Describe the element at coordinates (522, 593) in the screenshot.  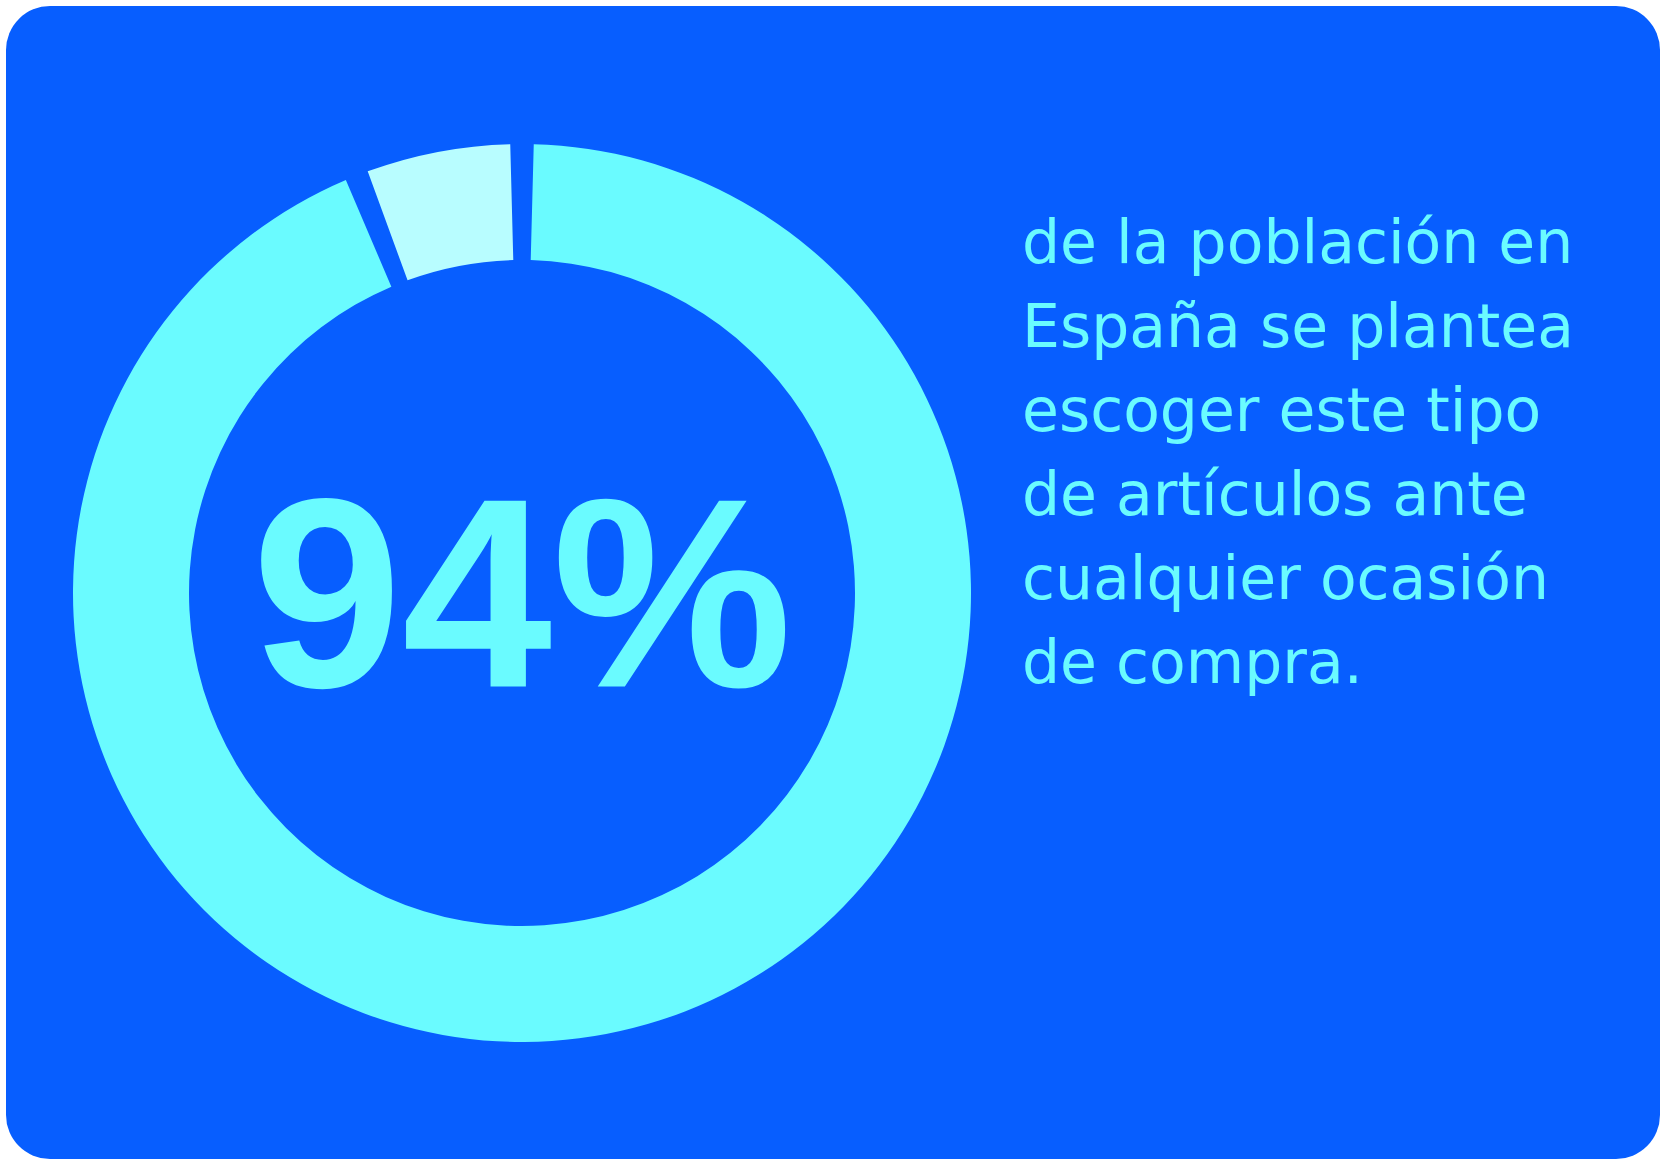
I see `data-label: 94%` at that location.